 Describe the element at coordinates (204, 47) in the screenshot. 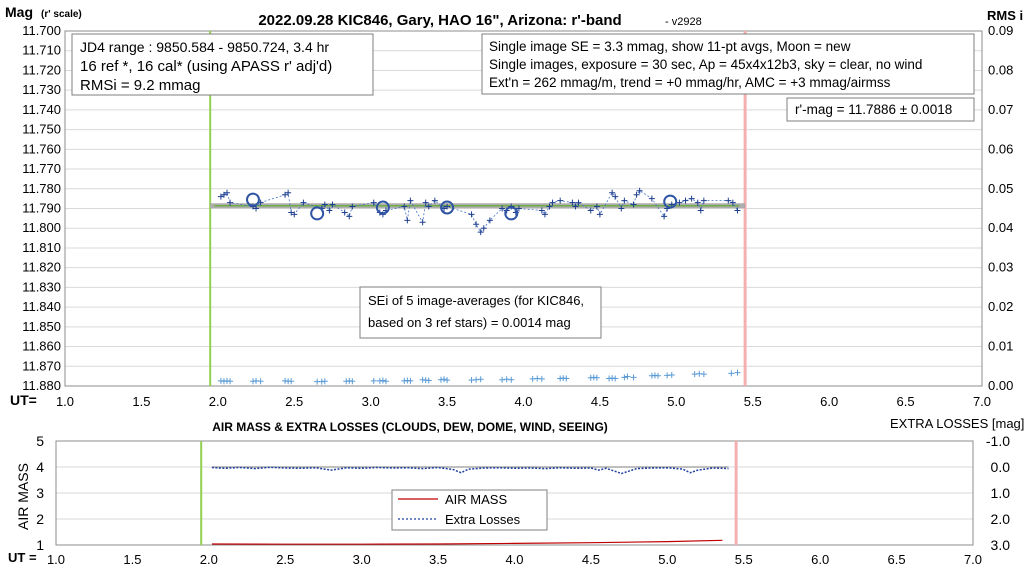

I see `svg-text:JD4 range : 9850.584 - 9850.72: JD4 range : 9850.584 - 9850.724, 3.4 hr` at that location.